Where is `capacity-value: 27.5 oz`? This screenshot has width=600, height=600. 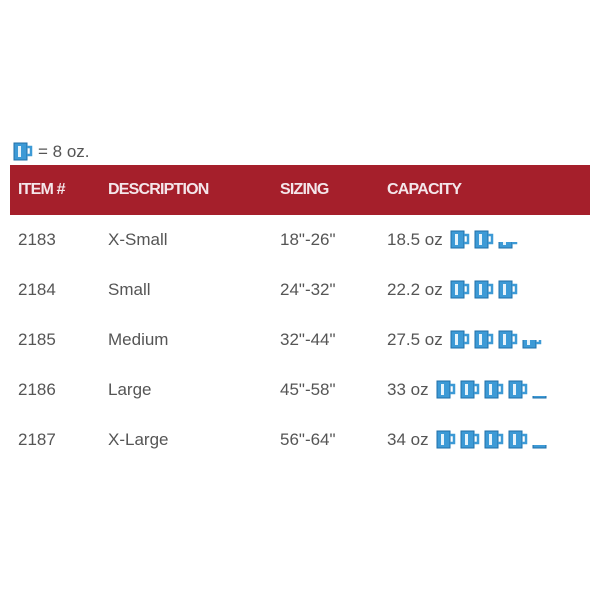 capacity-value: 27.5 oz is located at coordinates (415, 339).